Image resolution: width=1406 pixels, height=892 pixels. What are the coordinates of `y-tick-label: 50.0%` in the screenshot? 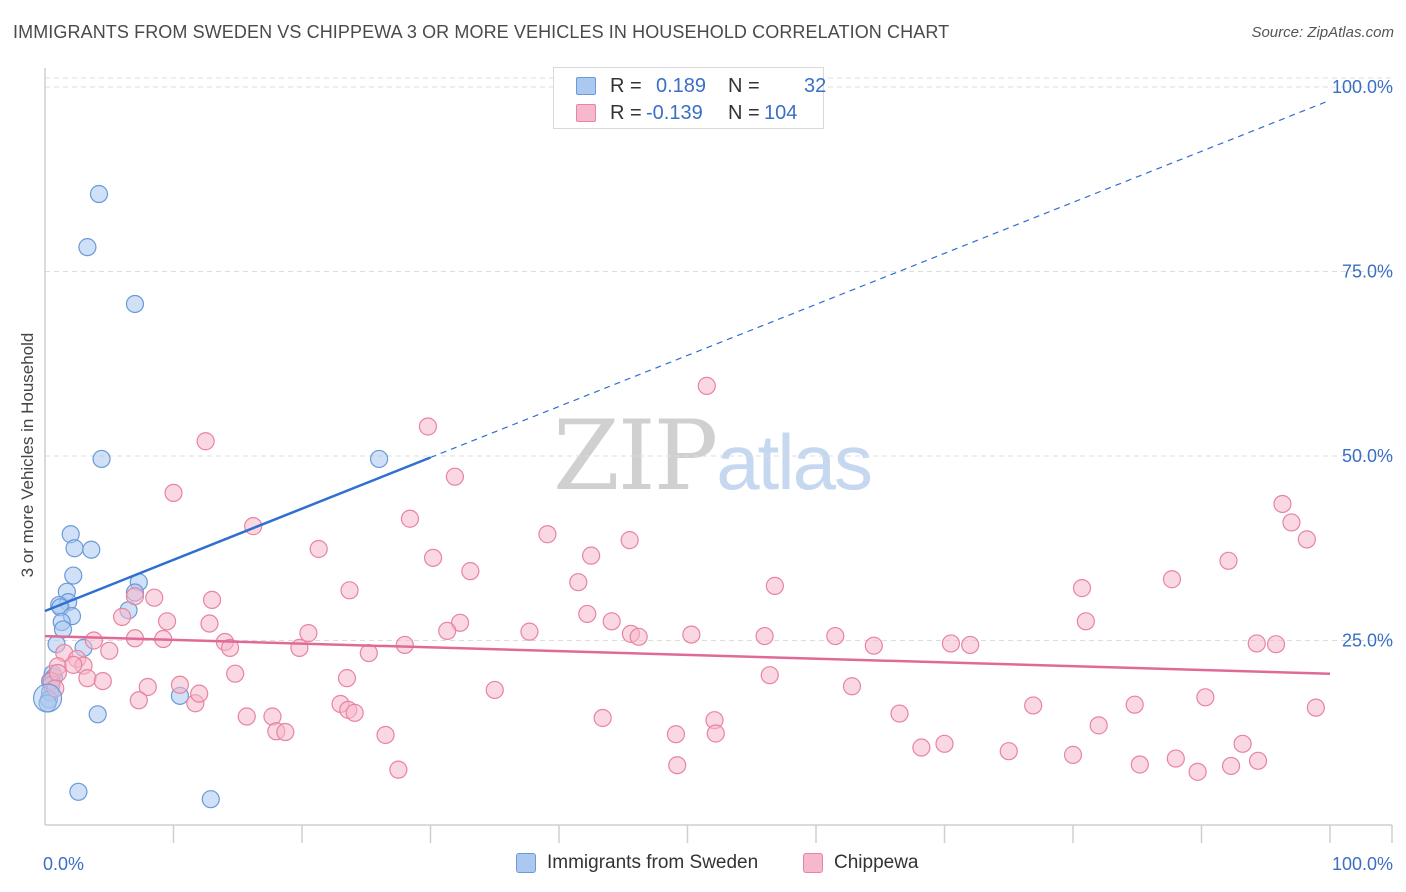 It's located at (1367, 456).